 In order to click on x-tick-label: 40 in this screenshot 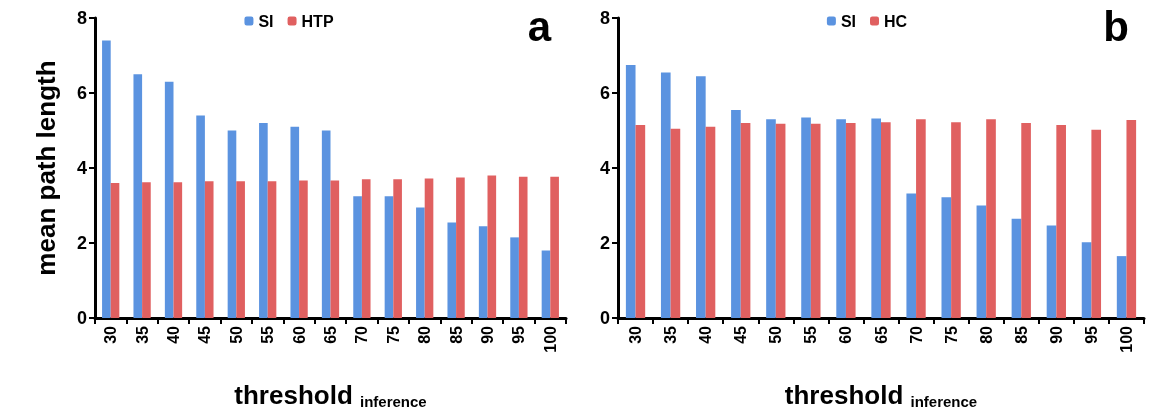, I will do `click(706, 334)`.